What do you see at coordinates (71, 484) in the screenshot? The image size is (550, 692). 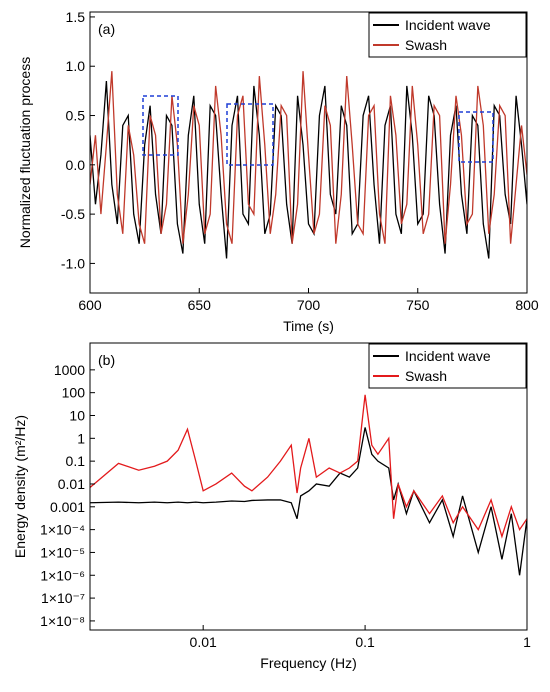 I see `y-tick-label: 0.01` at bounding box center [71, 484].